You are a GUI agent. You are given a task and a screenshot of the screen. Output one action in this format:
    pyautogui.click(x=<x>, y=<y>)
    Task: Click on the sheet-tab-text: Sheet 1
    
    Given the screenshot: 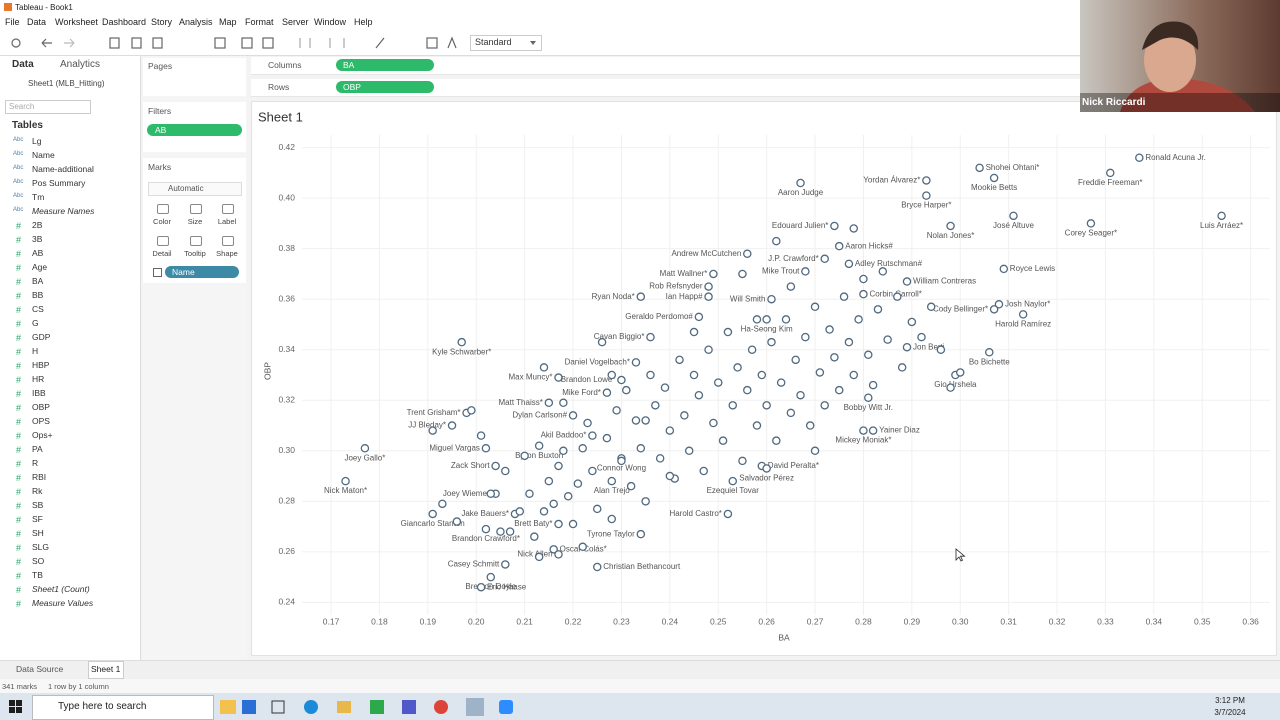 What is the action you would take?
    pyautogui.click(x=106, y=669)
    